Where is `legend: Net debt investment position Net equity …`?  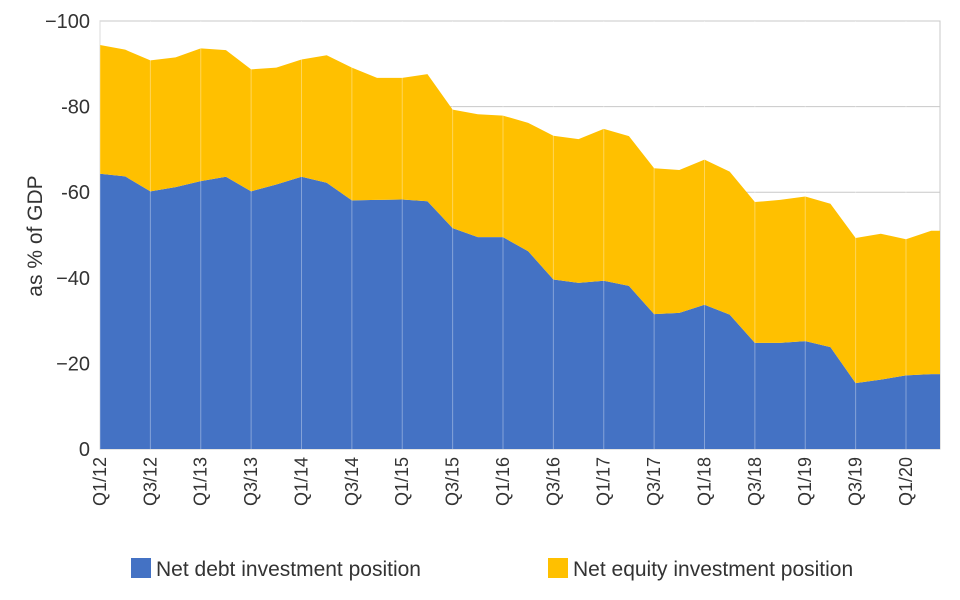 legend: Net debt investment position Net equity … is located at coordinates (492, 569).